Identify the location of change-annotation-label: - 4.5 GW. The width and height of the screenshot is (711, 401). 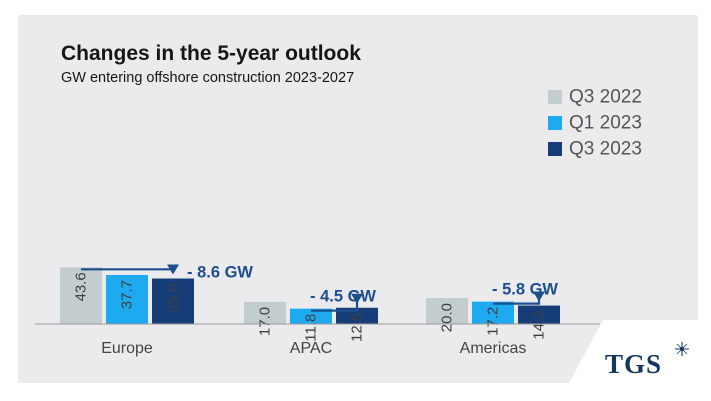
(343, 297).